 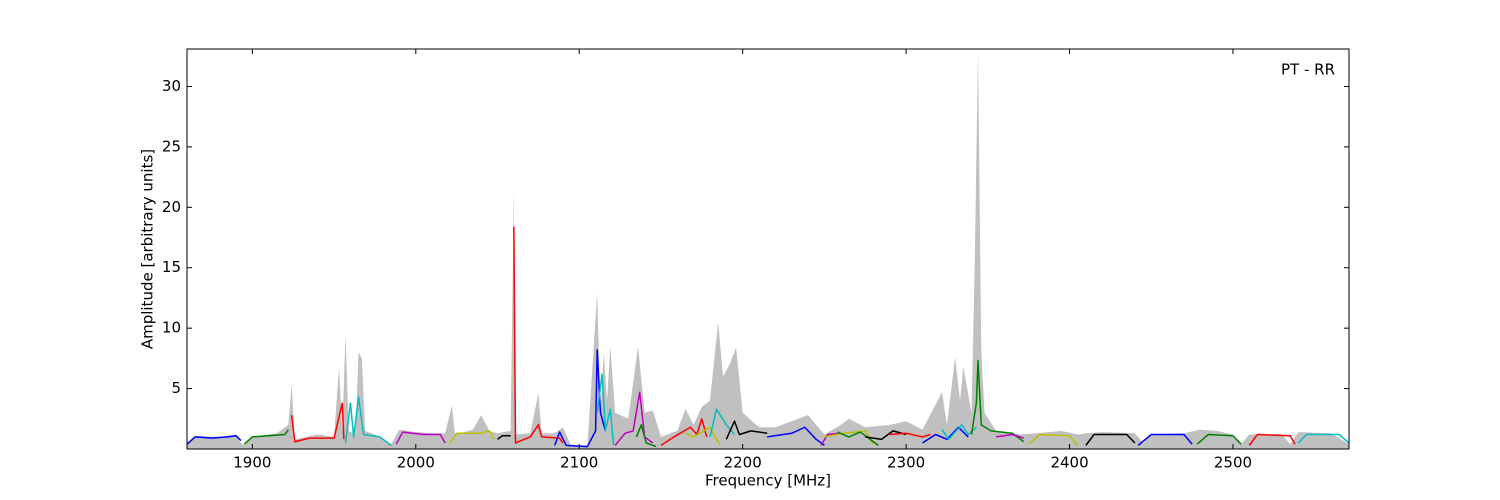 What do you see at coordinates (148, 249) in the screenshot?
I see `y-axis-label: Amplitude [arbitrary units]` at bounding box center [148, 249].